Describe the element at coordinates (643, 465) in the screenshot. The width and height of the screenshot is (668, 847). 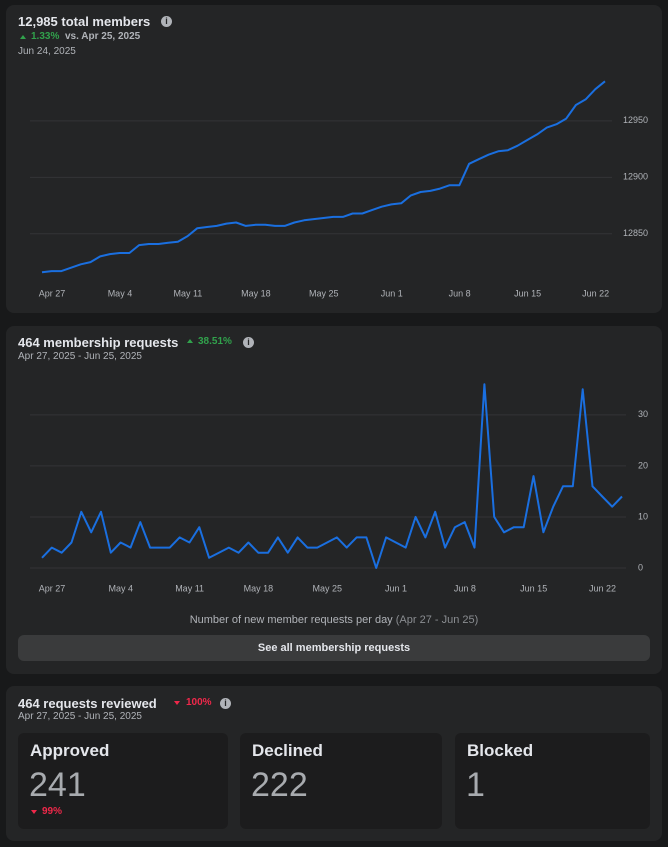
I see `y-tick-label: 20` at that location.